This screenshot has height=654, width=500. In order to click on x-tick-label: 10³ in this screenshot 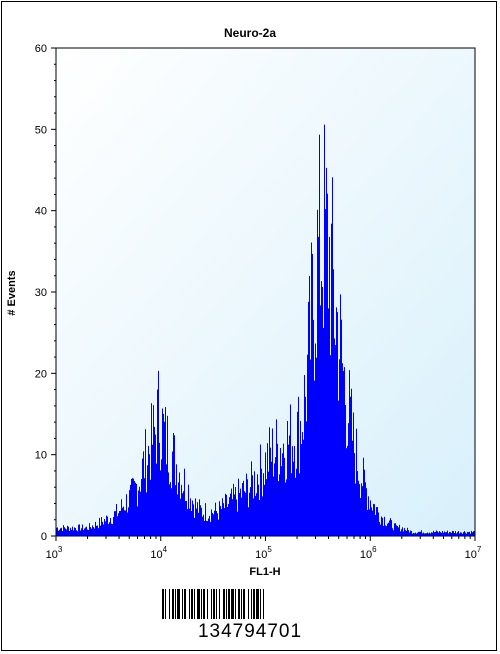, I will do `click(54, 553)`.